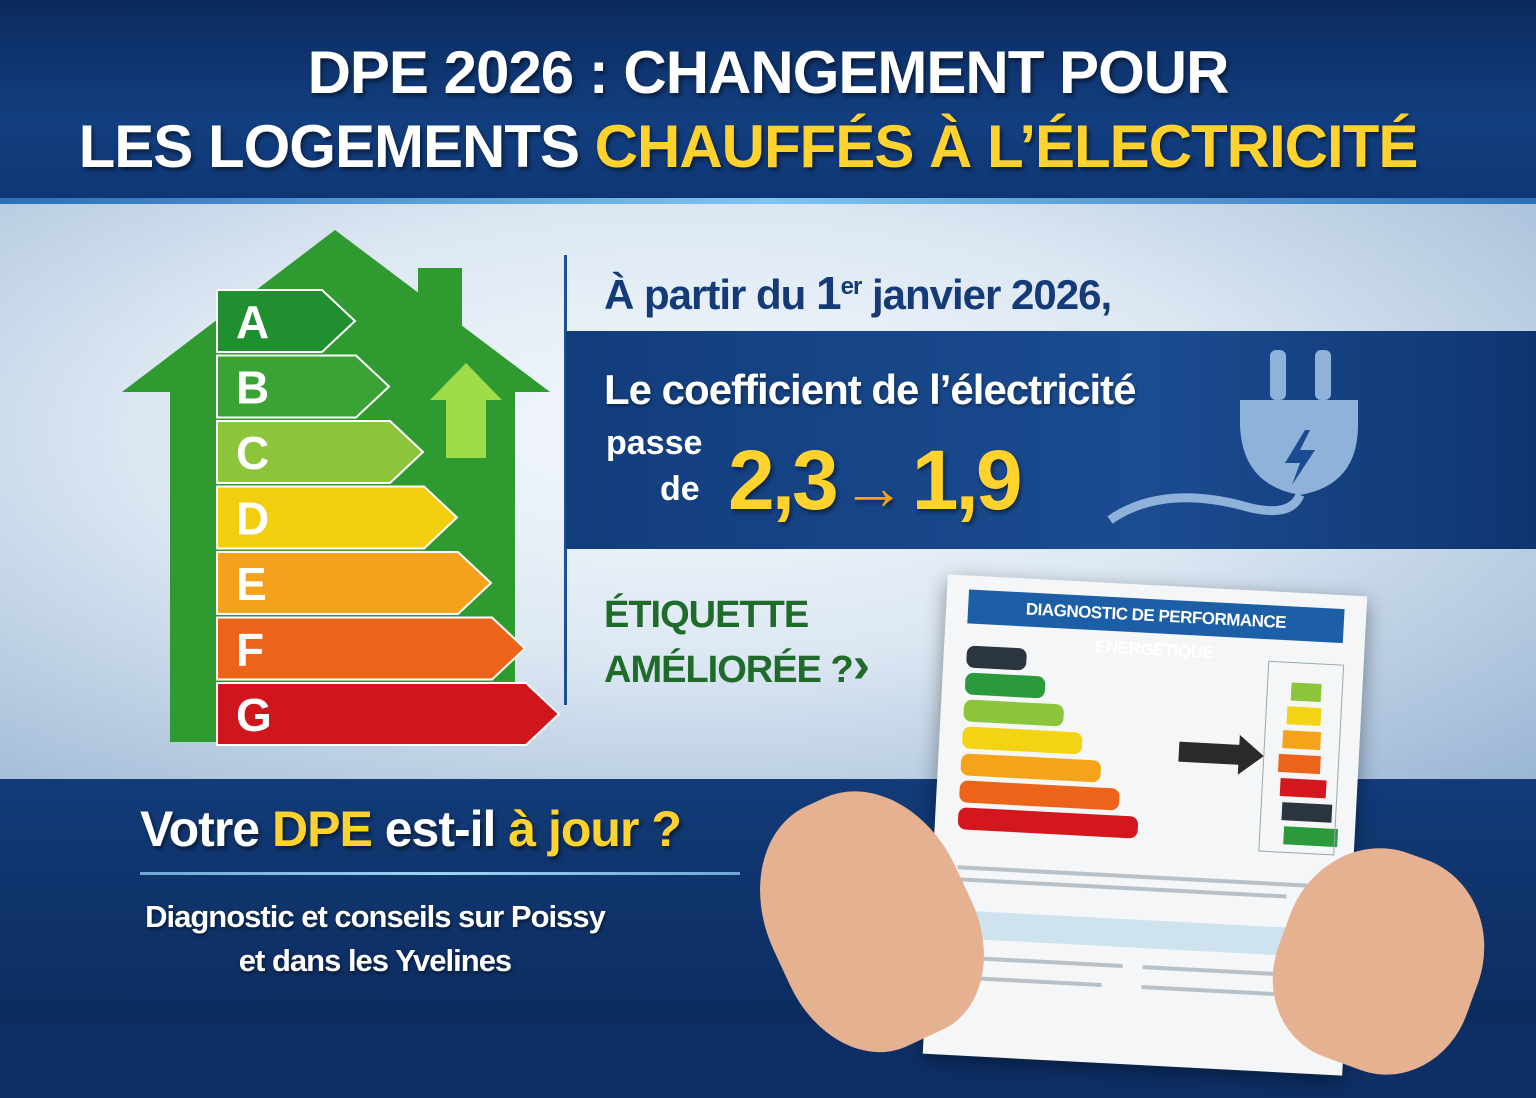 This screenshot has height=1098, width=1536. I want to click on q-part-3: à jour ?, so click(595, 829).